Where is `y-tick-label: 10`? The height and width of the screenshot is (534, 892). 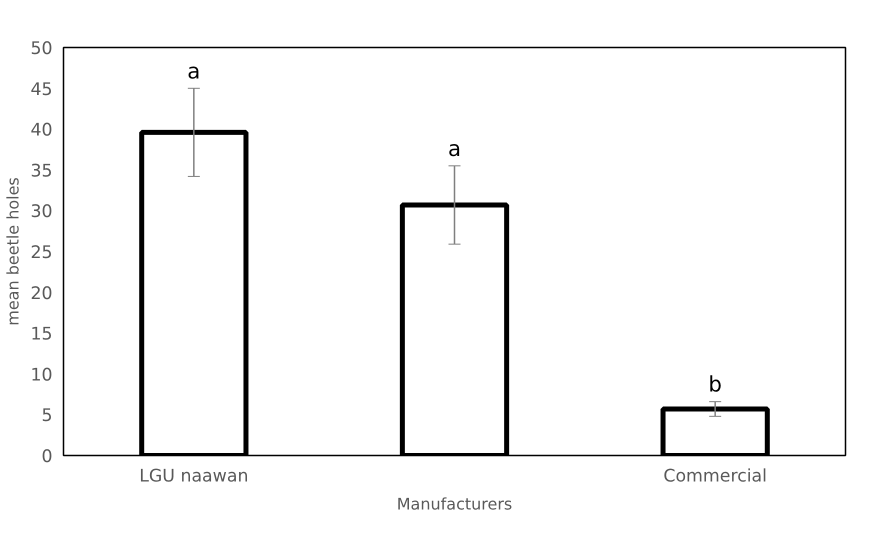
y-tick-label: 10 is located at coordinates (41, 375).